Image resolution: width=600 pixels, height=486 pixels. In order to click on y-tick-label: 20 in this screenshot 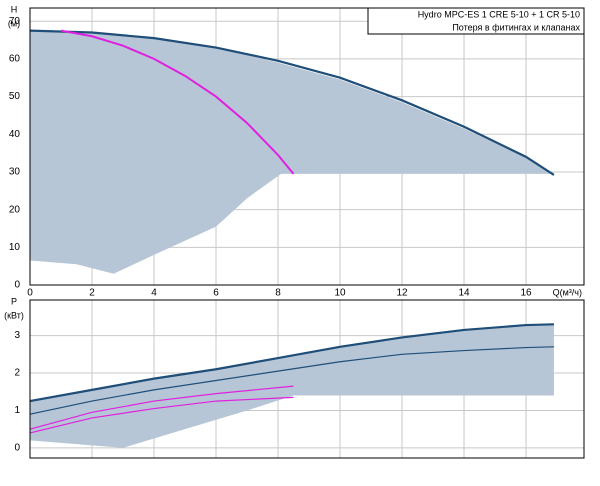, I will do `click(15, 209)`.